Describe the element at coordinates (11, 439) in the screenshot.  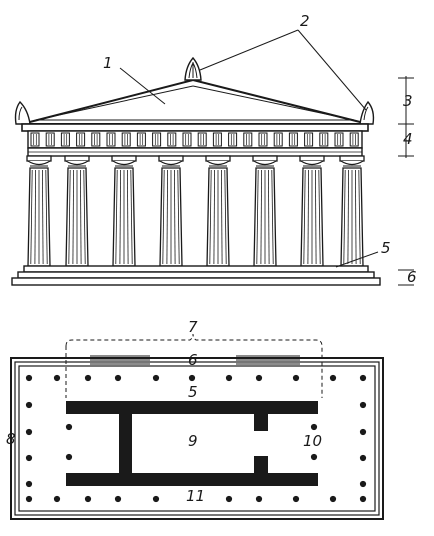
I see `label-plan-8: 8` at that location.